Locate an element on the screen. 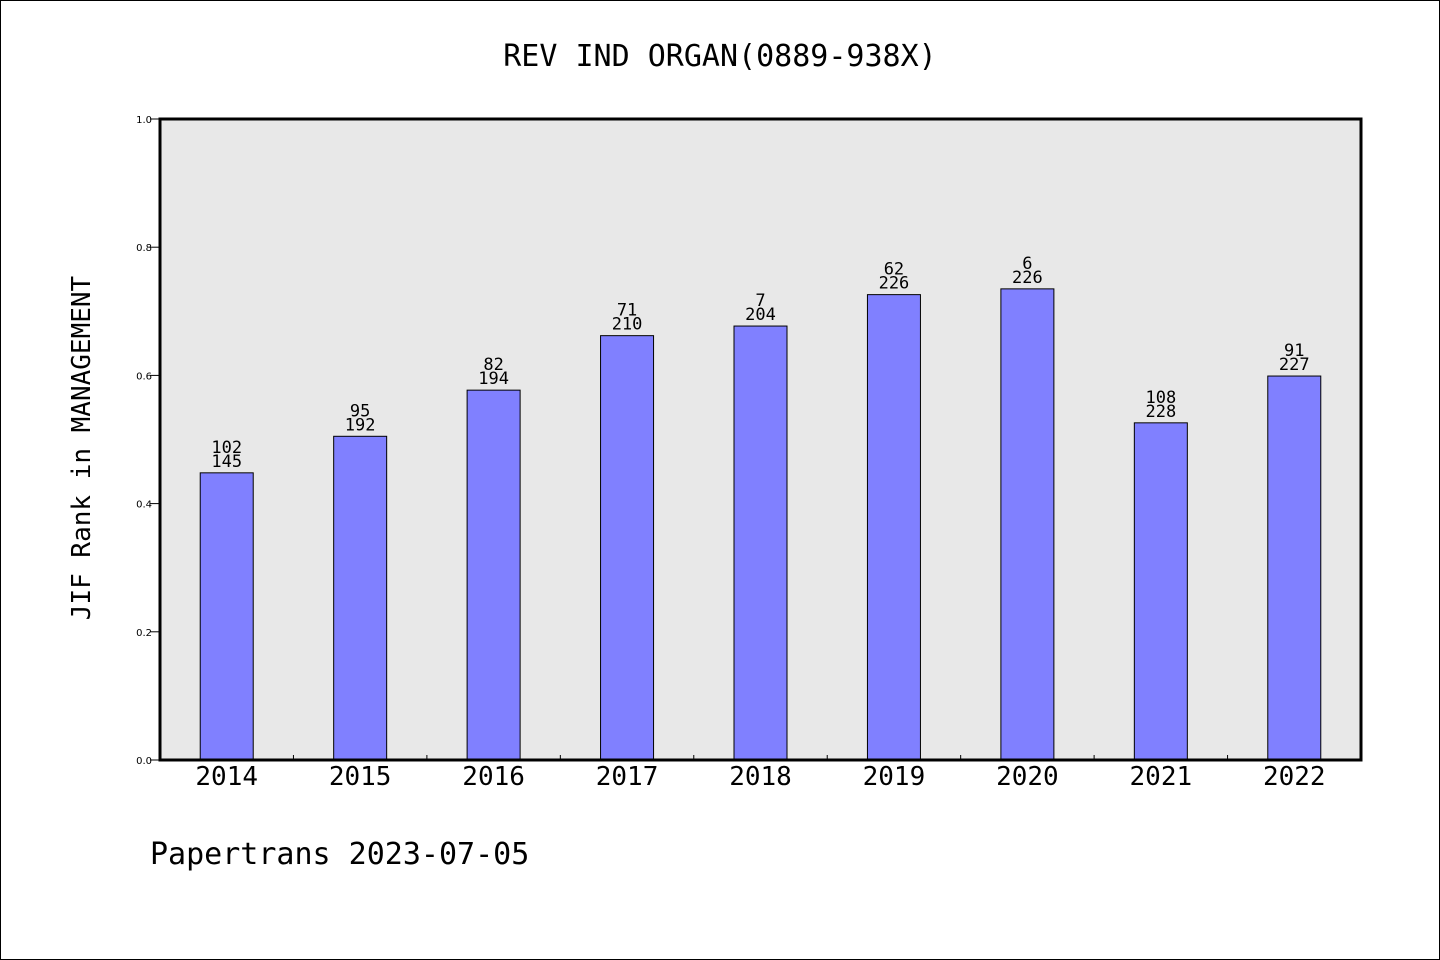  x-tick-label: 2020 is located at coordinates (1027, 777).